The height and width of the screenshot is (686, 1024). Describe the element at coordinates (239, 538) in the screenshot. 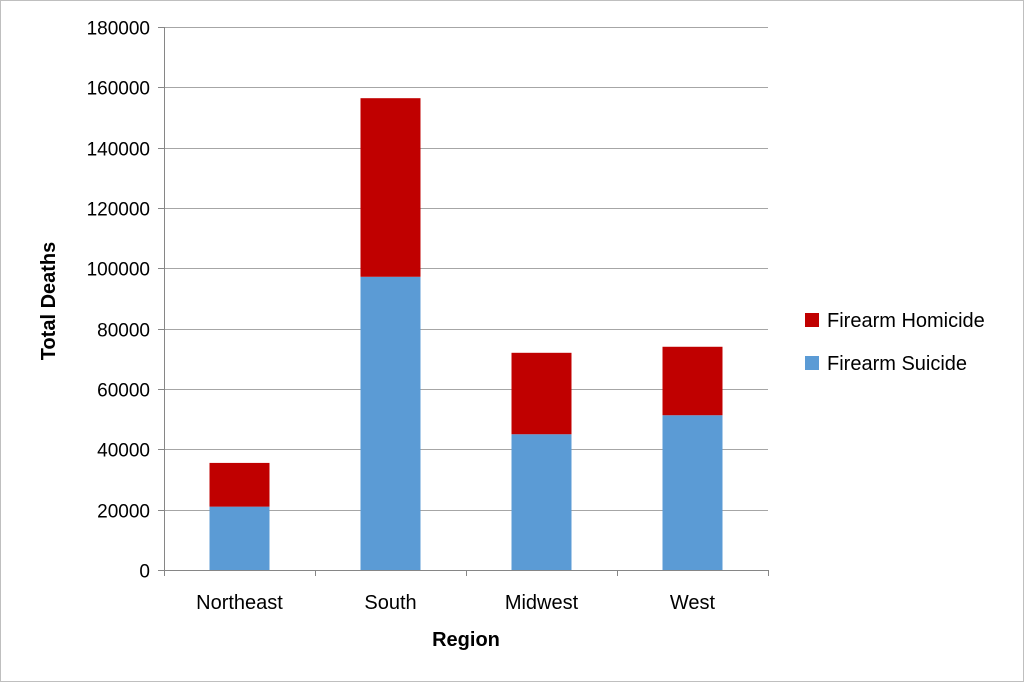

I see `bar-firearm-suicide-northeast` at that location.